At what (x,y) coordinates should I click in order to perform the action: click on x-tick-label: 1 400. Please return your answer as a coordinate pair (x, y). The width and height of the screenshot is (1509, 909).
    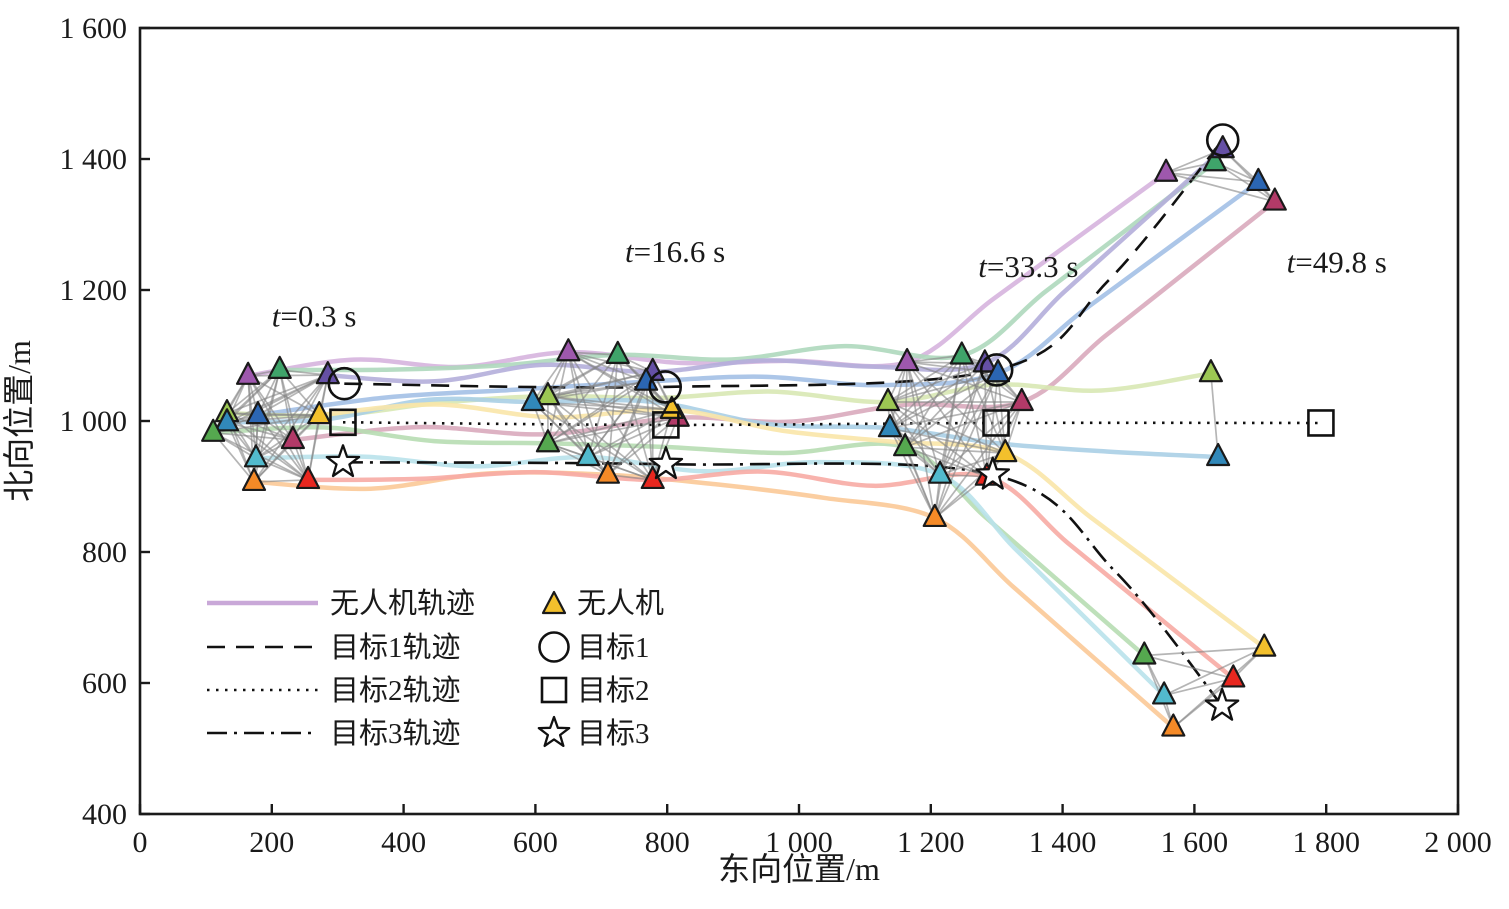
    Looking at the image, I should click on (1063, 842).